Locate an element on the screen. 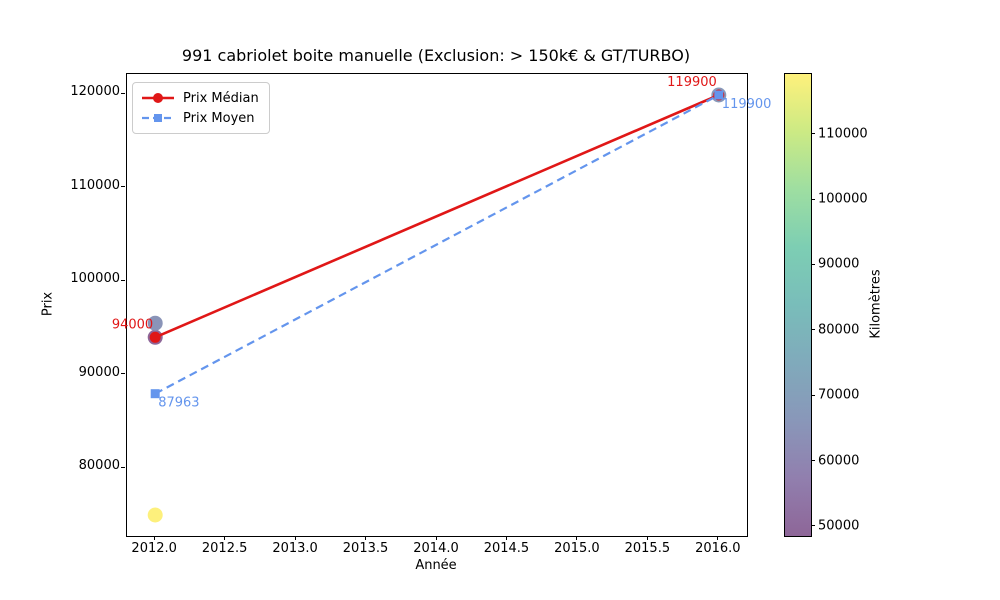  x-tick-label: 2012.5 is located at coordinates (224, 548).